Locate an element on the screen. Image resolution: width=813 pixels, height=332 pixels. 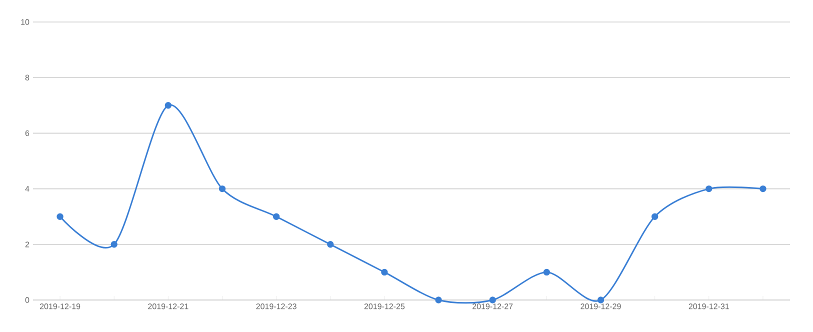
x-tick-label: 2019-12-21 is located at coordinates (168, 307).